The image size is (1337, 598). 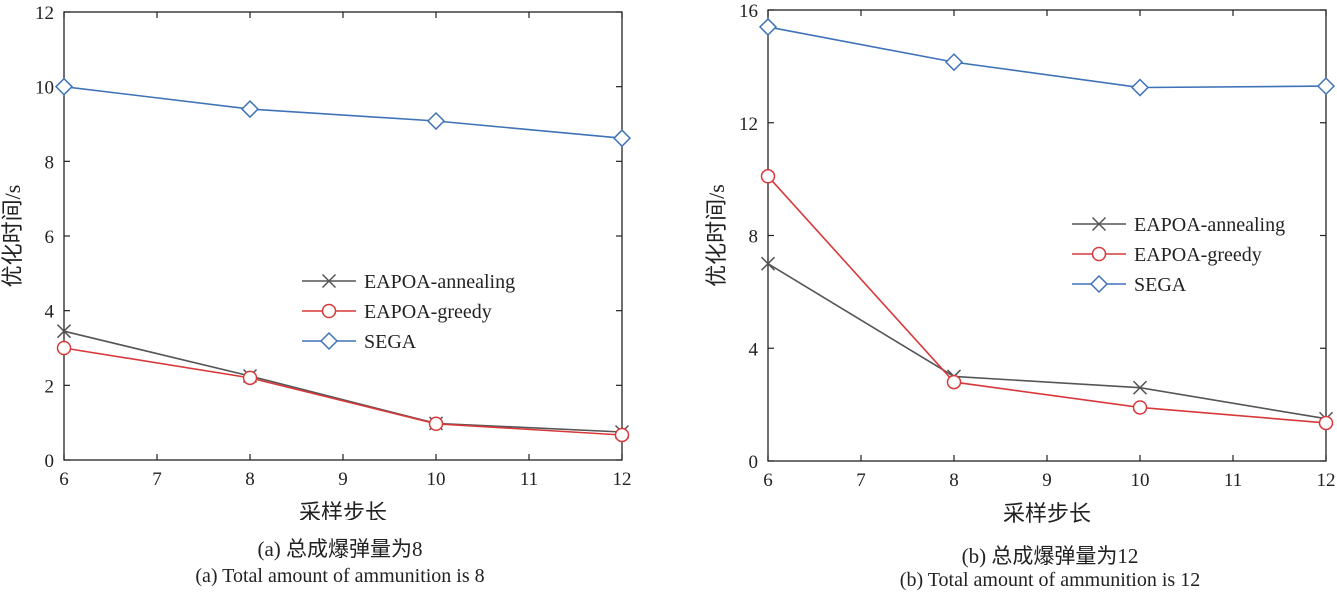 What do you see at coordinates (50, 386) in the screenshot?
I see `y-tick-label: 2` at bounding box center [50, 386].